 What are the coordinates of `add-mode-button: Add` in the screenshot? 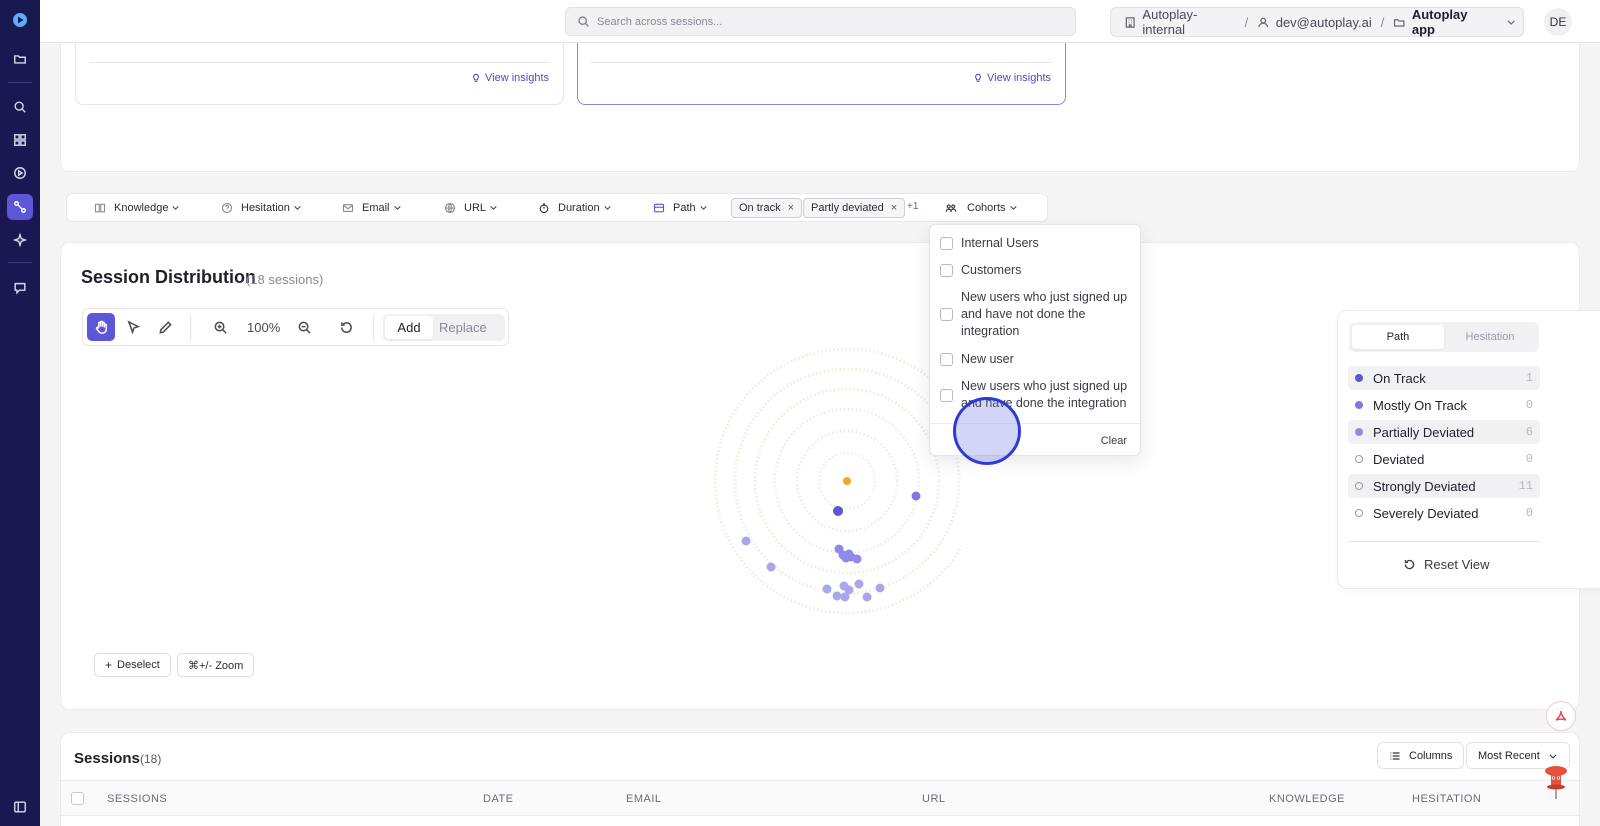 It's located at (409, 327).